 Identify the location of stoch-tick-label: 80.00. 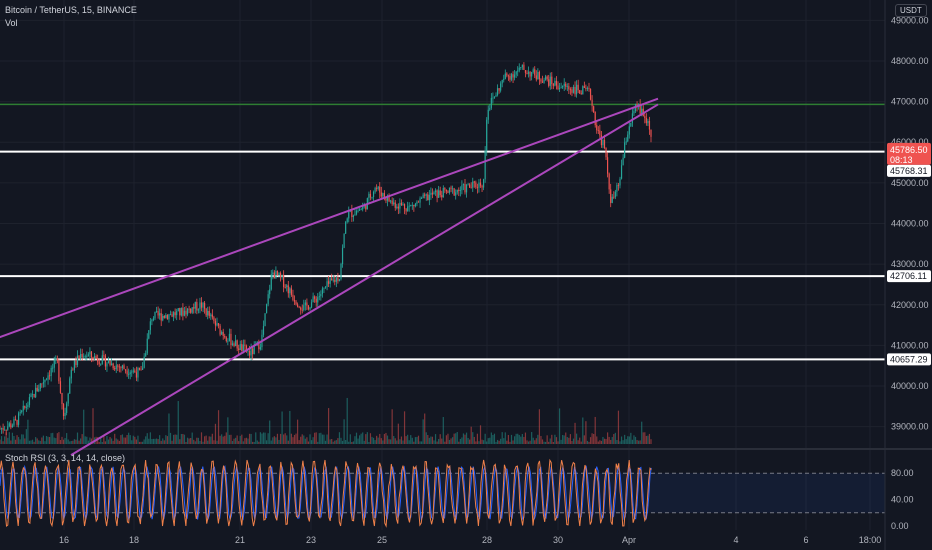
(902, 473).